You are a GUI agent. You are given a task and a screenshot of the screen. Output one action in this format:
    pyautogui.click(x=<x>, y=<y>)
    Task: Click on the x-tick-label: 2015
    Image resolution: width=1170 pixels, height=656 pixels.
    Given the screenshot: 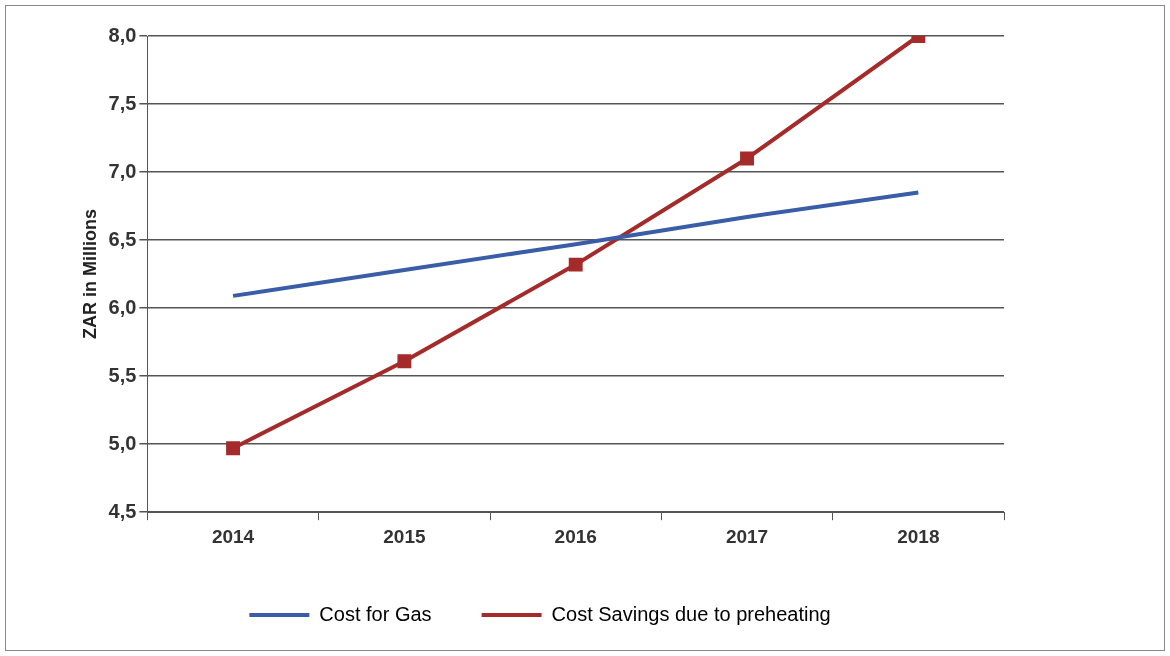 What is the action you would take?
    pyautogui.click(x=404, y=536)
    